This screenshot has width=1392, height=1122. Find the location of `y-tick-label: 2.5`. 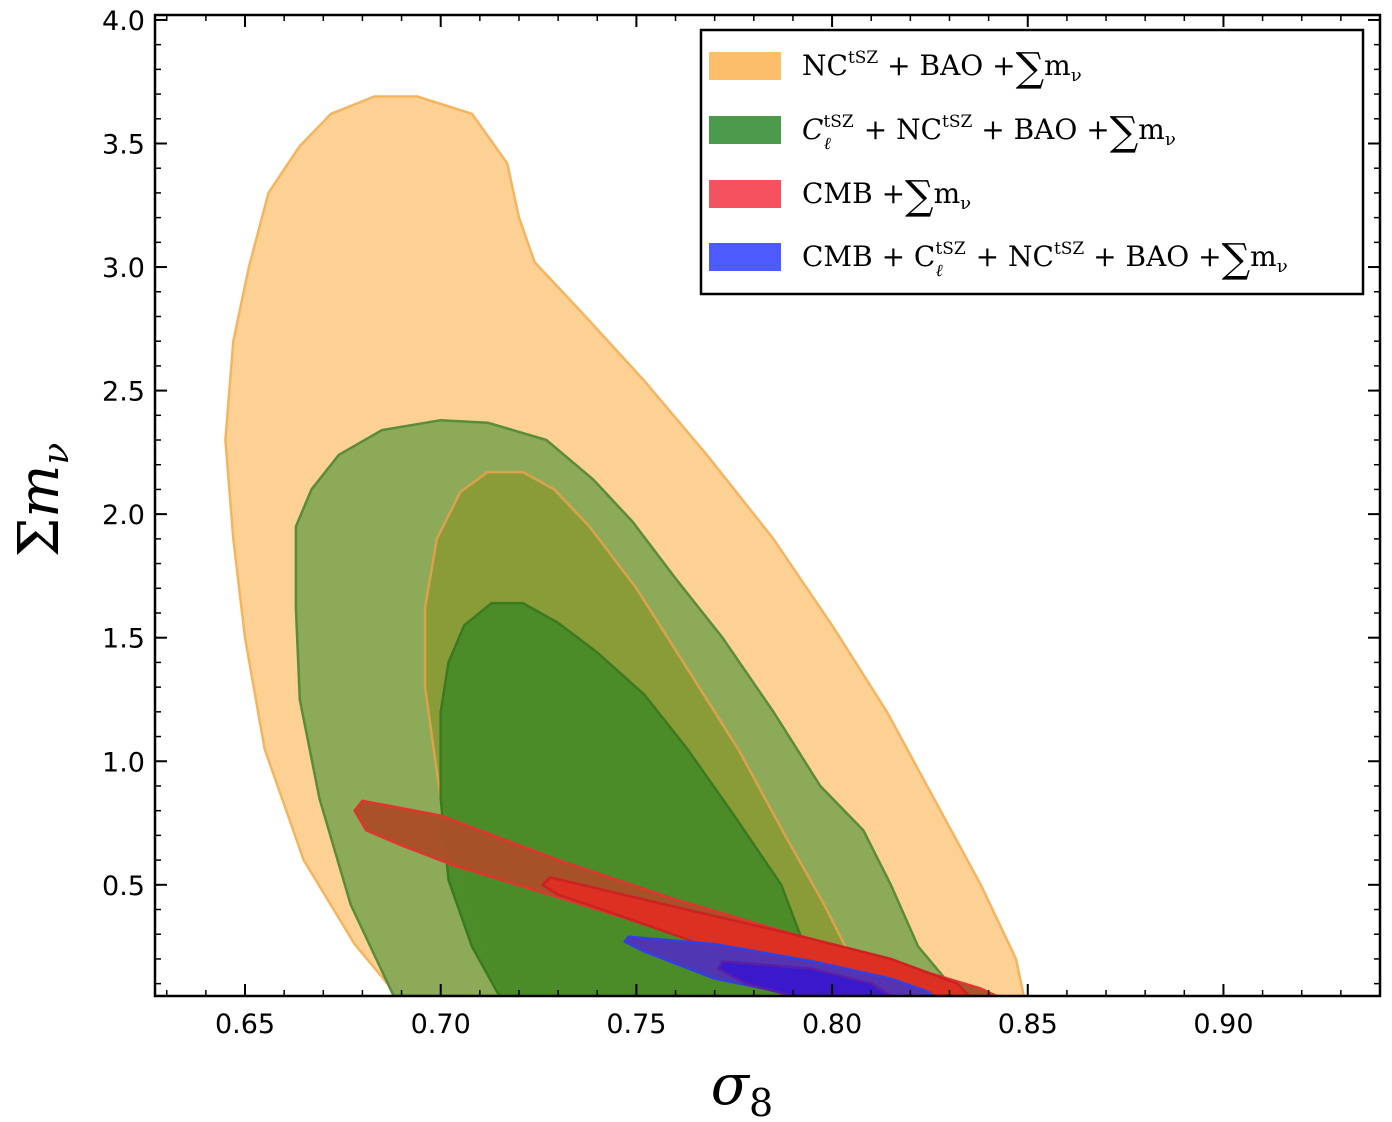

y-tick-label: 2.5 is located at coordinates (123, 392).